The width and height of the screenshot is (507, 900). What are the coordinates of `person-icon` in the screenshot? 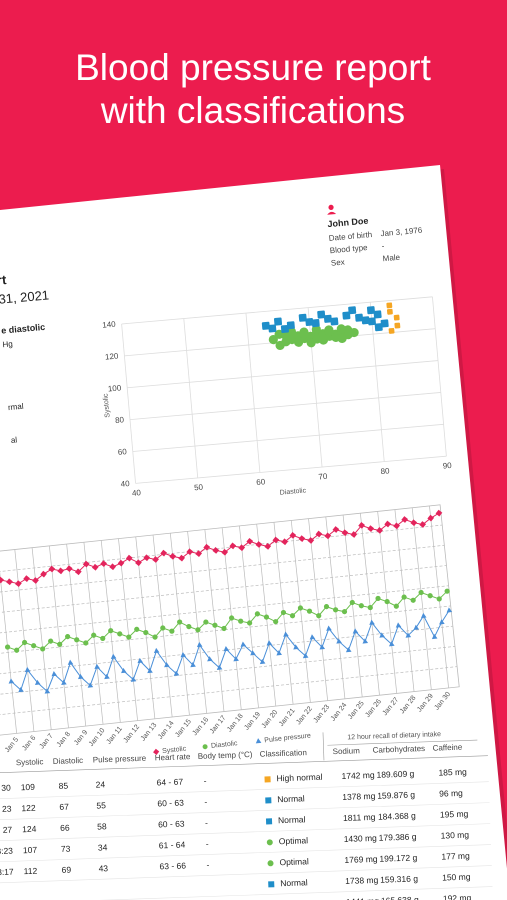 It's located at (332, 213).